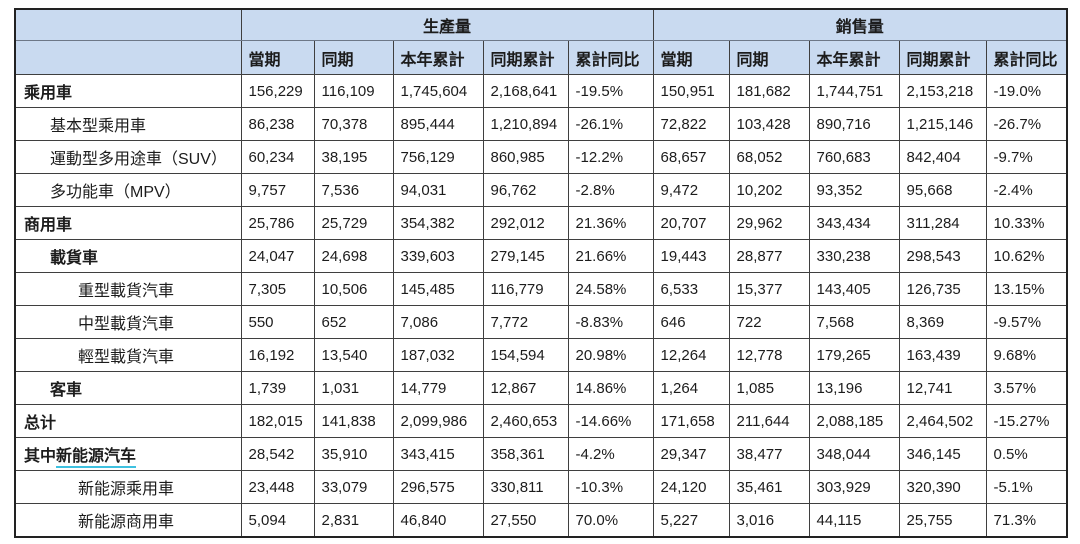 The height and width of the screenshot is (544, 1080). I want to click on row-label: 中型載貨汽車, so click(128, 322).